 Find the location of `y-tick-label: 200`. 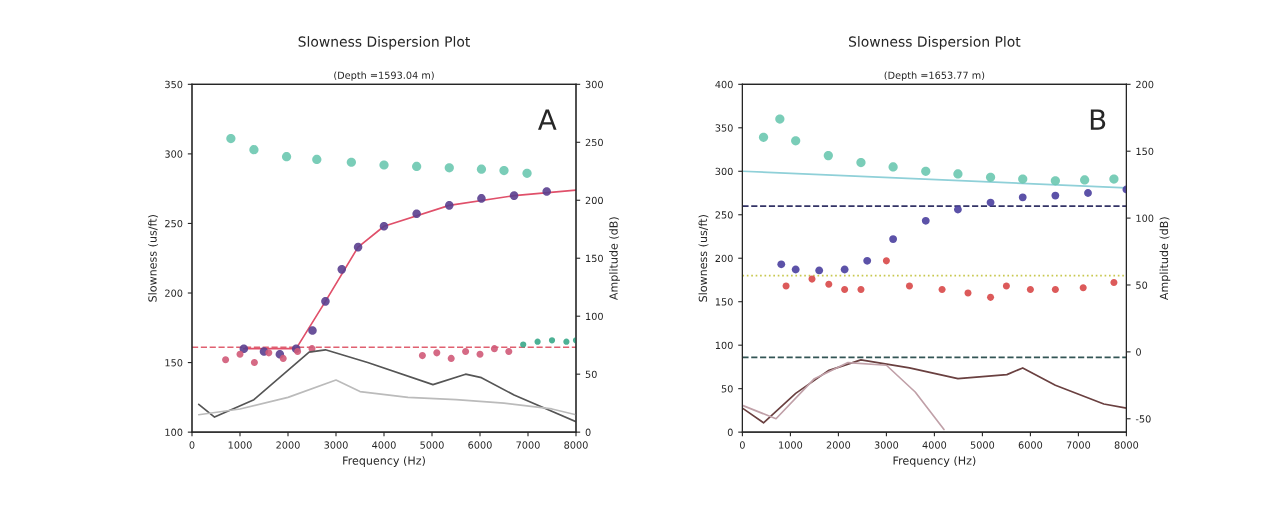

y-tick-label: 200 is located at coordinates (174, 293).